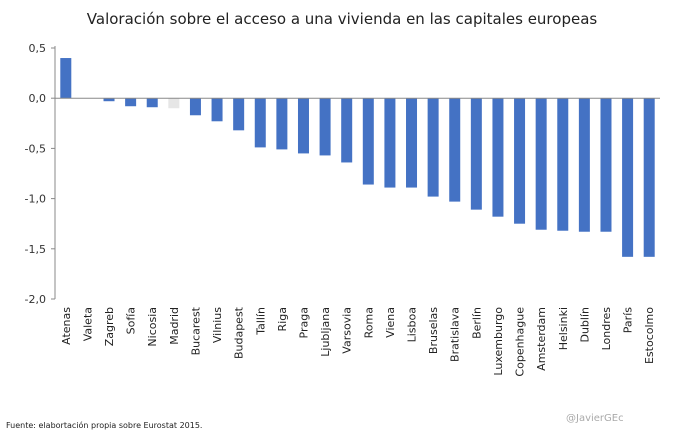 Image resolution: width=684 pixels, height=443 pixels. Describe the element at coordinates (217, 325) in the screenshot. I see `x-tick-label: Vilnius` at that location.